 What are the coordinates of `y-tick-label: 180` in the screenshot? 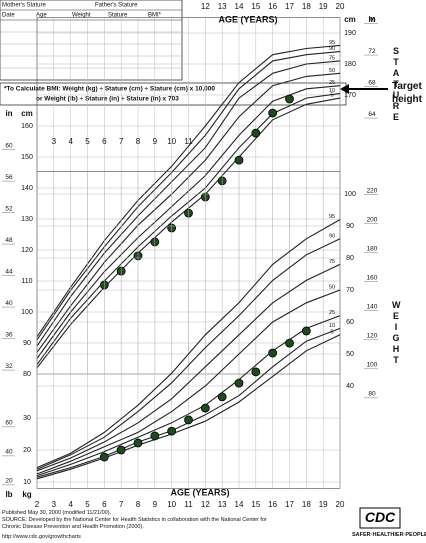 It's located at (350, 64).